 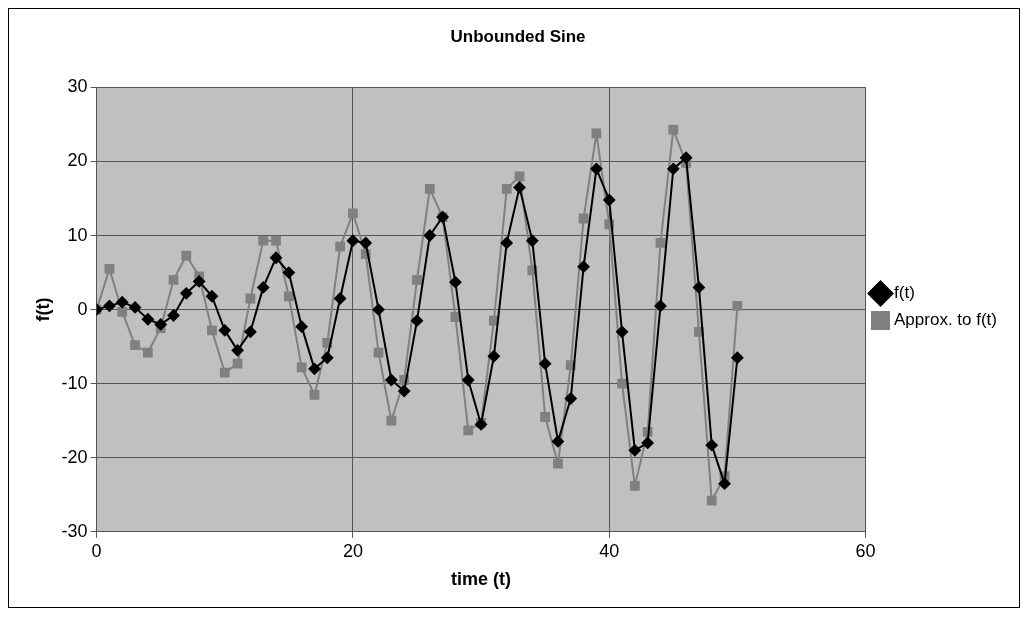 What do you see at coordinates (481, 579) in the screenshot?
I see `x-axis-title: time (t)` at bounding box center [481, 579].